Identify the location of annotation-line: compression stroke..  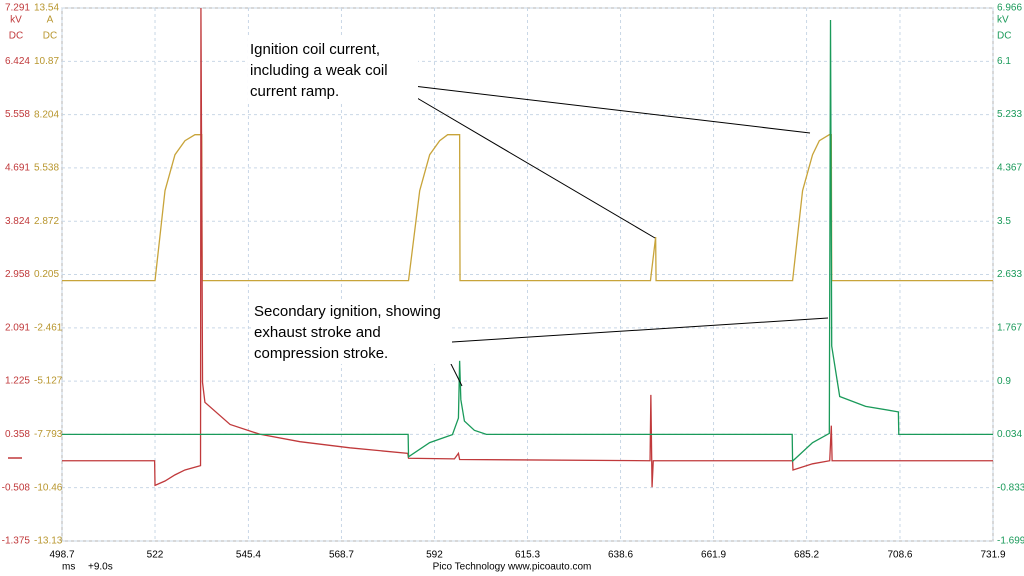
(321, 353).